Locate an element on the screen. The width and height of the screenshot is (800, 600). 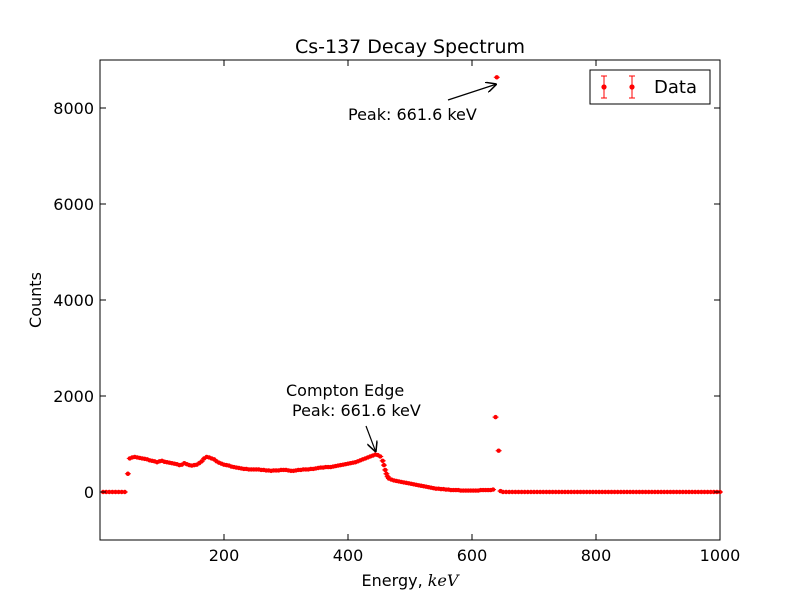
annotation-text: Compton Edge Peak: 661.6 keV is located at coordinates (353, 400).